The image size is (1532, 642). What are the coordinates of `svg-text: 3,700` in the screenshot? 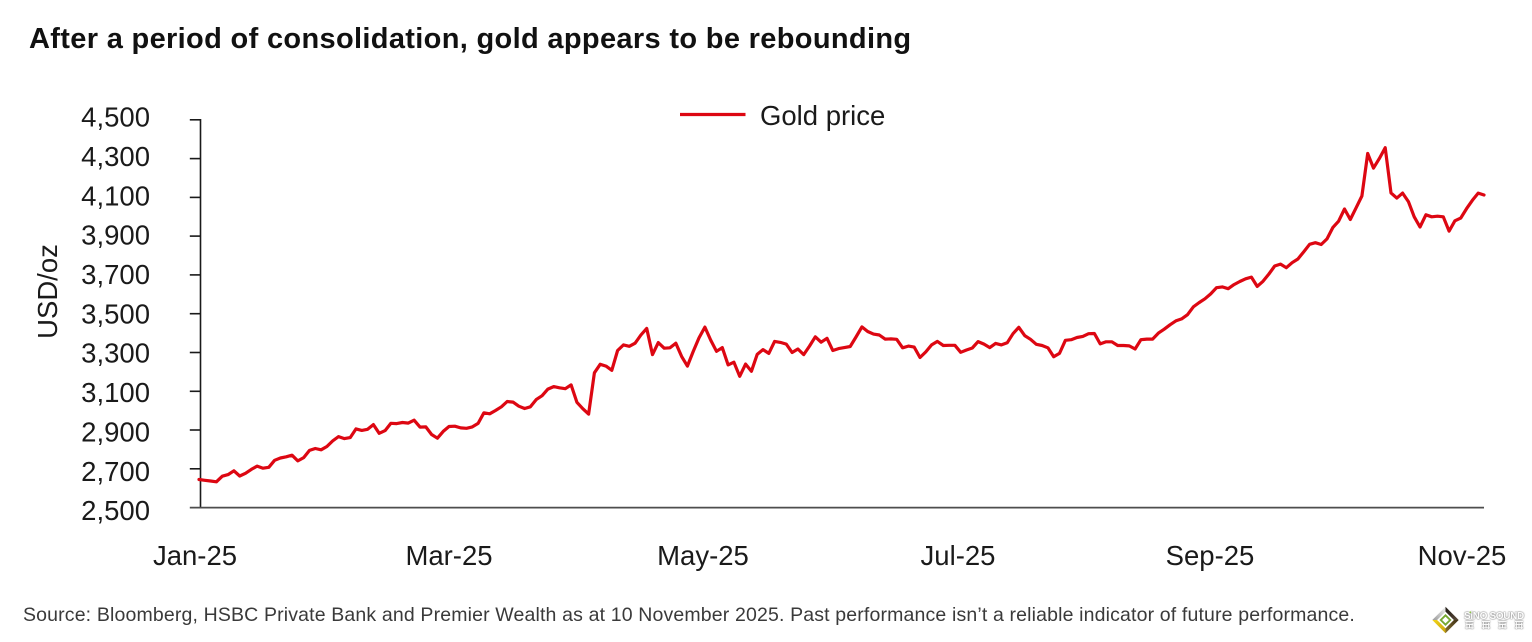 It's located at (115, 274).